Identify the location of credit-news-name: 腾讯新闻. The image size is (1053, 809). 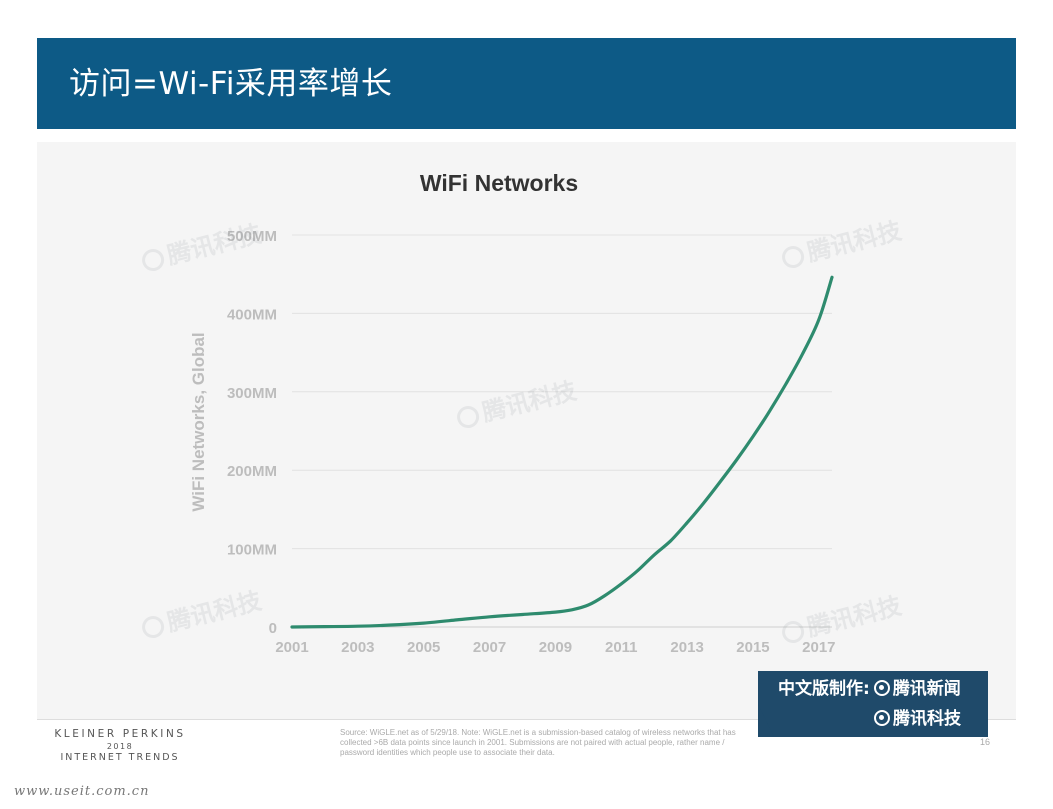
(926, 689).